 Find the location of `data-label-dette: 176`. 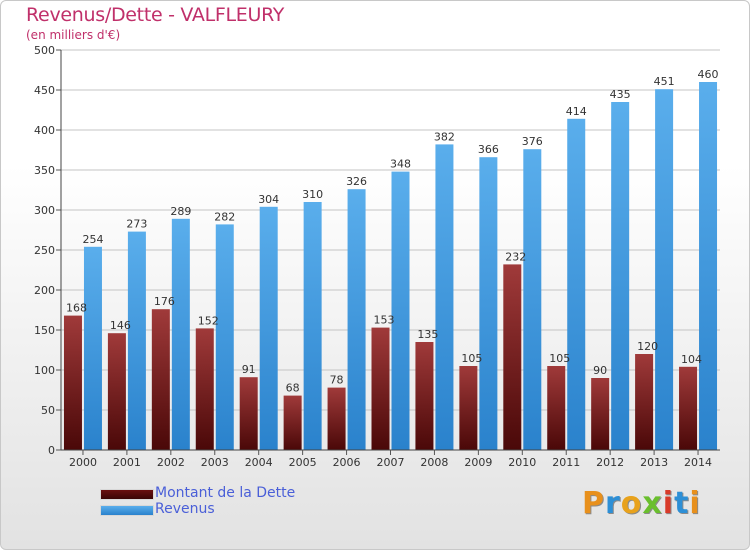

data-label-dette: 176 is located at coordinates (164, 301).